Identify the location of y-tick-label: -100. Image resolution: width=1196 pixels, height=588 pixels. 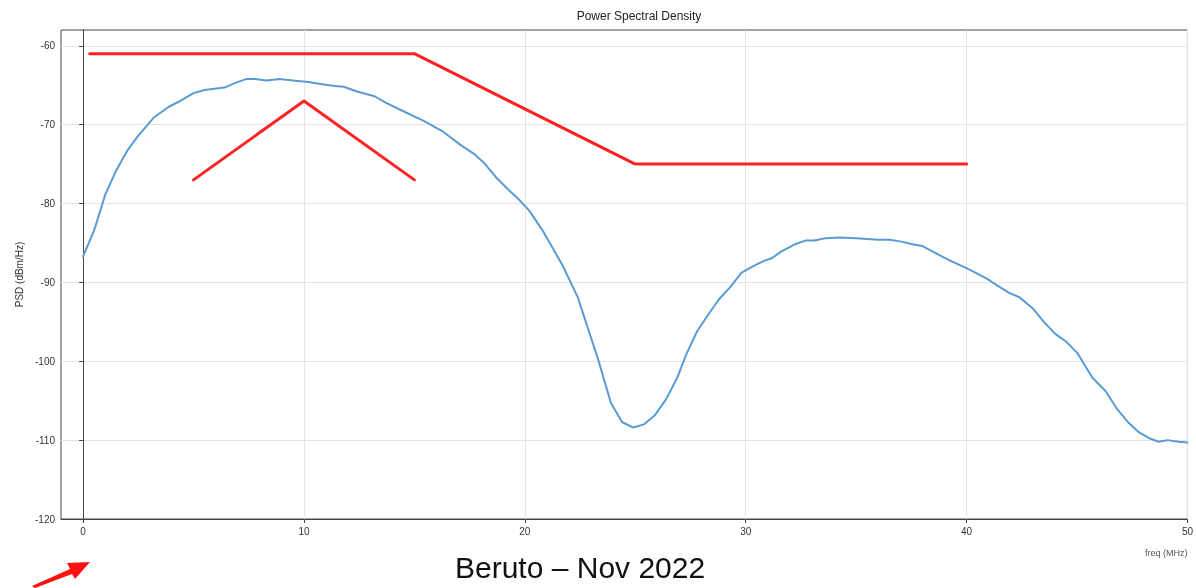
(45, 361).